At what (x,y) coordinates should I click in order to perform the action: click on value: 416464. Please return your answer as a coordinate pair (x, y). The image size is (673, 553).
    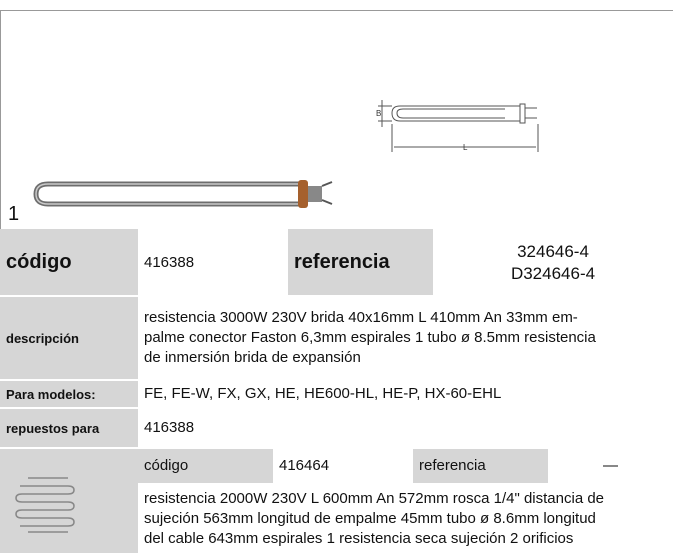
    Looking at the image, I should click on (343, 465).